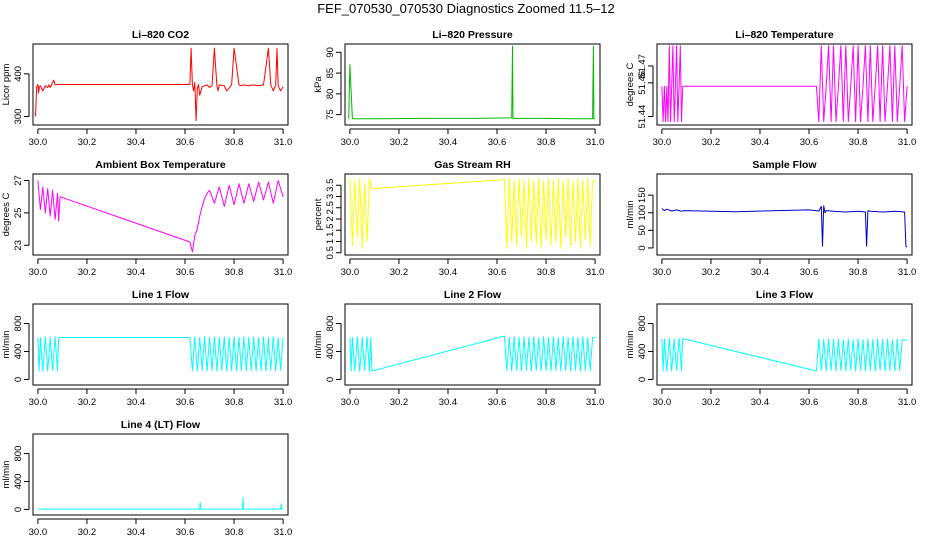 This screenshot has height=540, width=936. What do you see at coordinates (18, 245) in the screenshot?
I see `y-tick-label: 23` at bounding box center [18, 245].